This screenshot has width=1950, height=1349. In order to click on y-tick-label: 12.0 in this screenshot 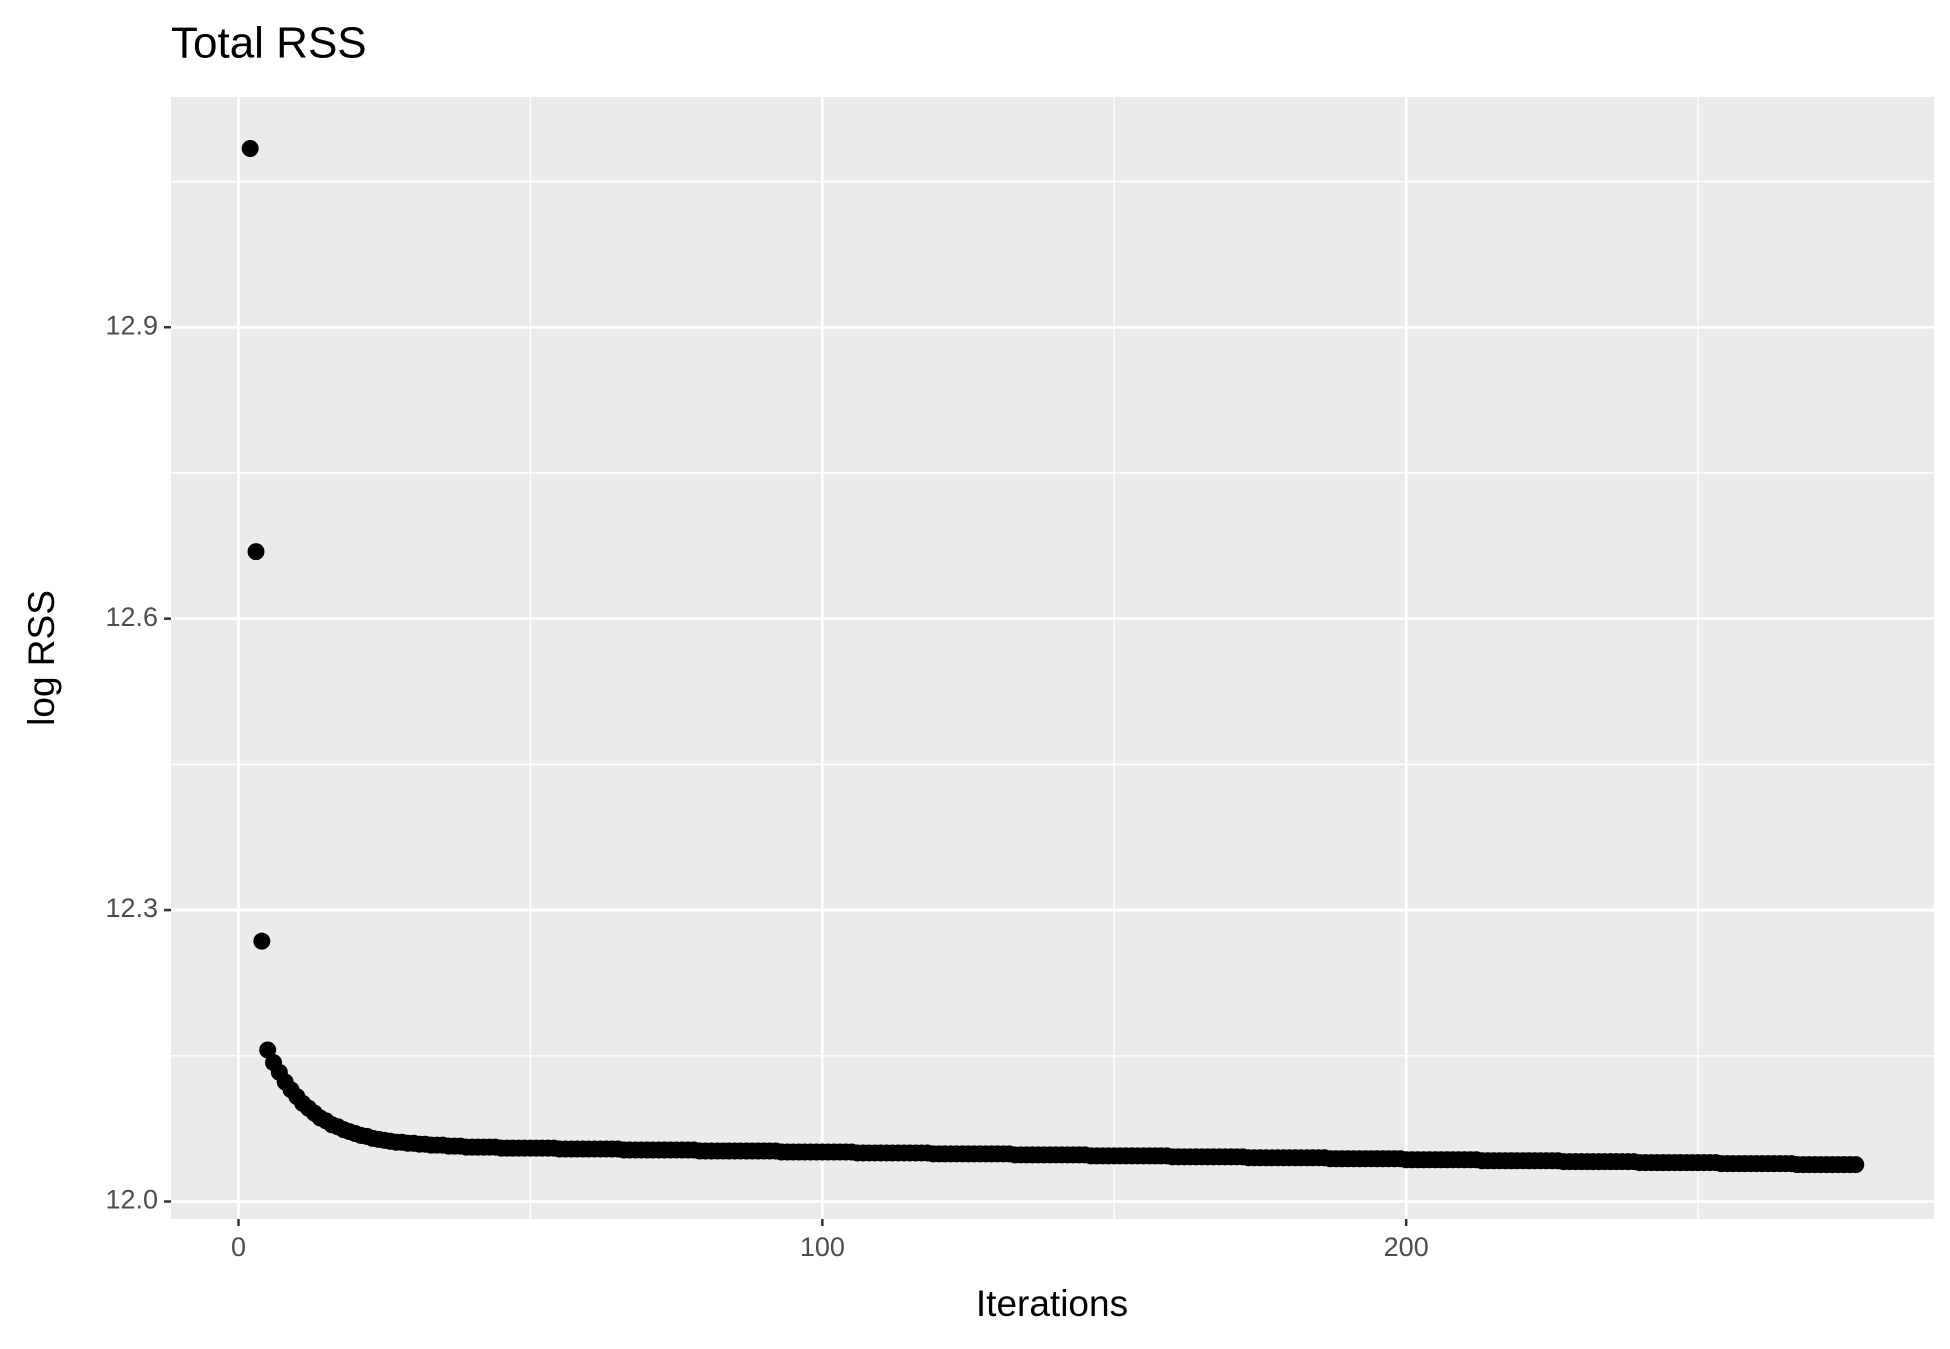, I will do `click(131, 1200)`.